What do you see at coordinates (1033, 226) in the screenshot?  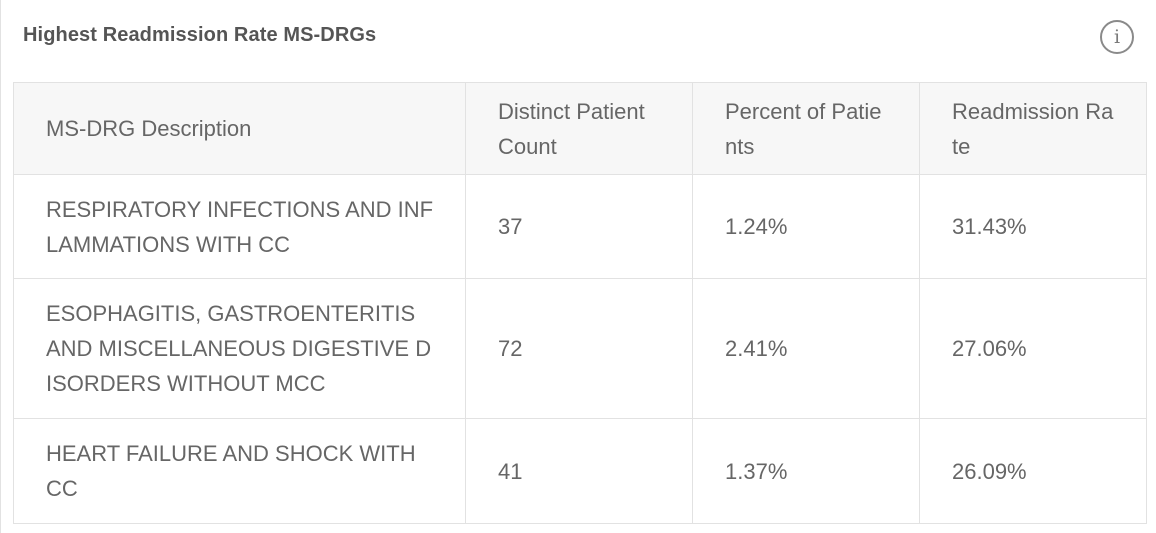 I see `cell-readmission-rate: 31.43%` at bounding box center [1033, 226].